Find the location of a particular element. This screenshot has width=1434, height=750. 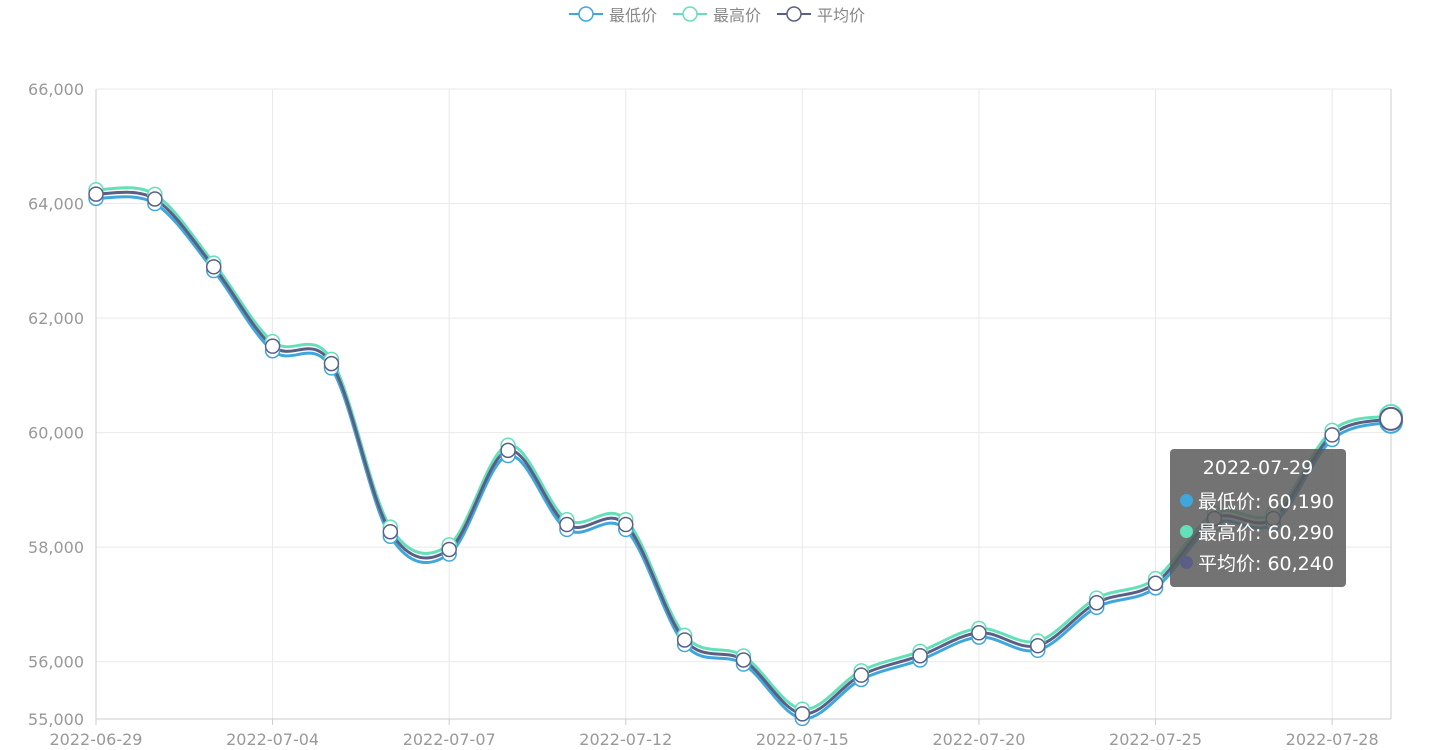

x-tick-label: 2022-06-29 is located at coordinates (96, 739).